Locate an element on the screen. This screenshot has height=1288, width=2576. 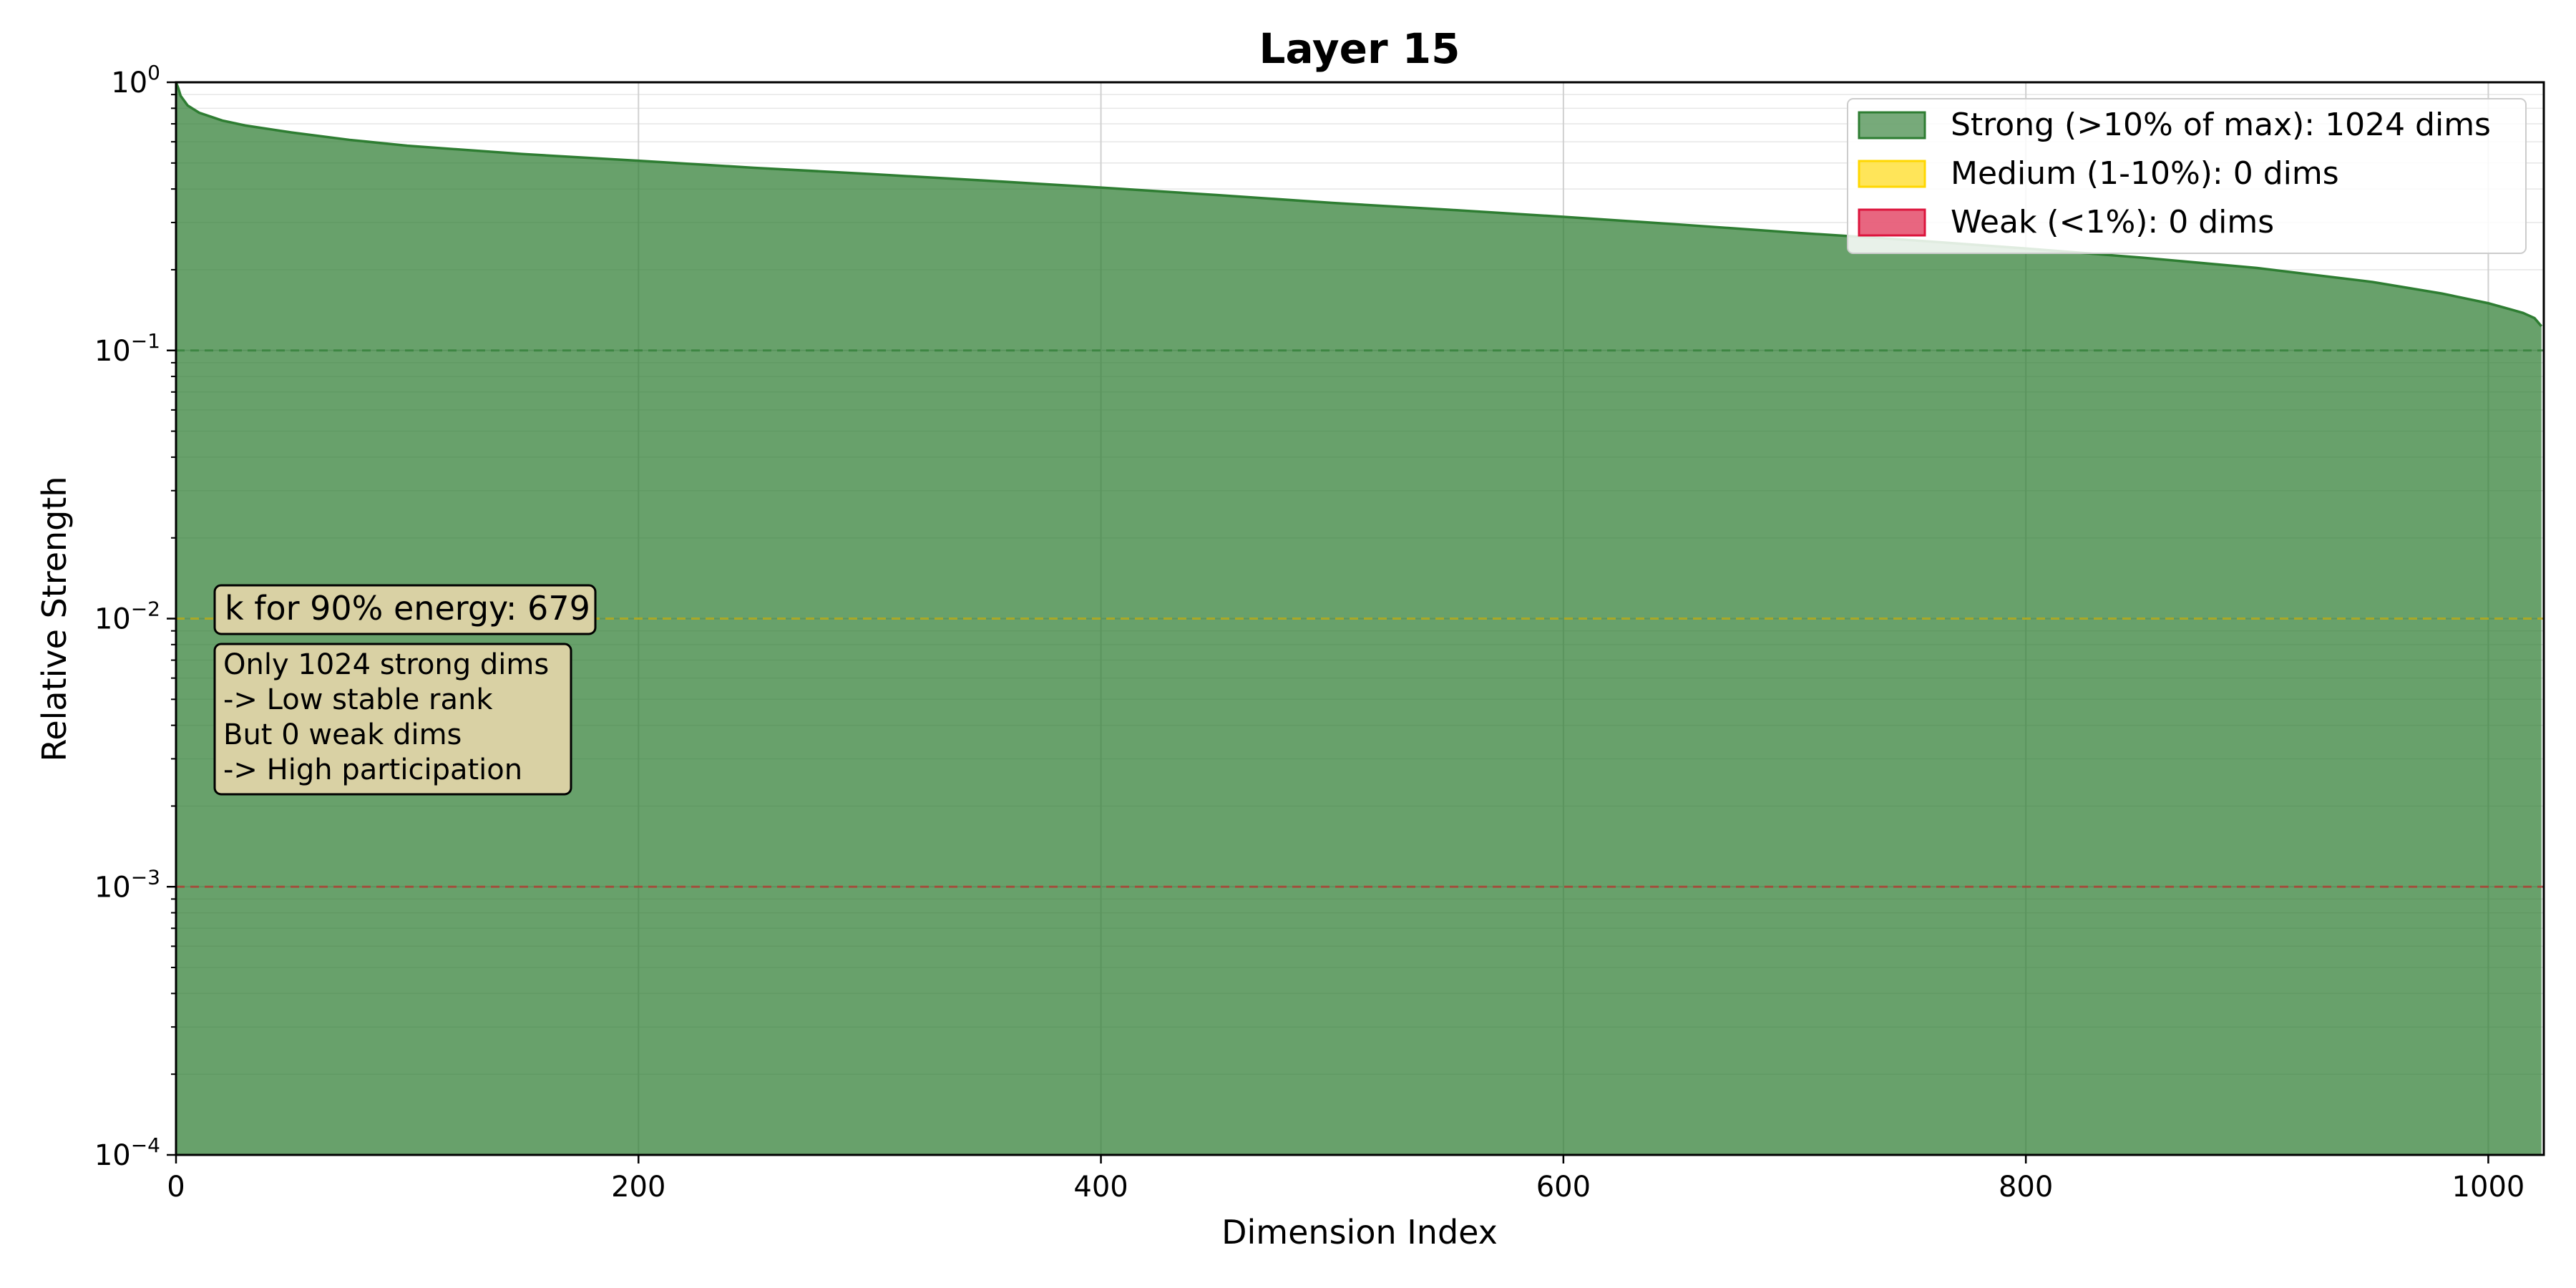
x-tick-label: 0 is located at coordinates (176, 1187).